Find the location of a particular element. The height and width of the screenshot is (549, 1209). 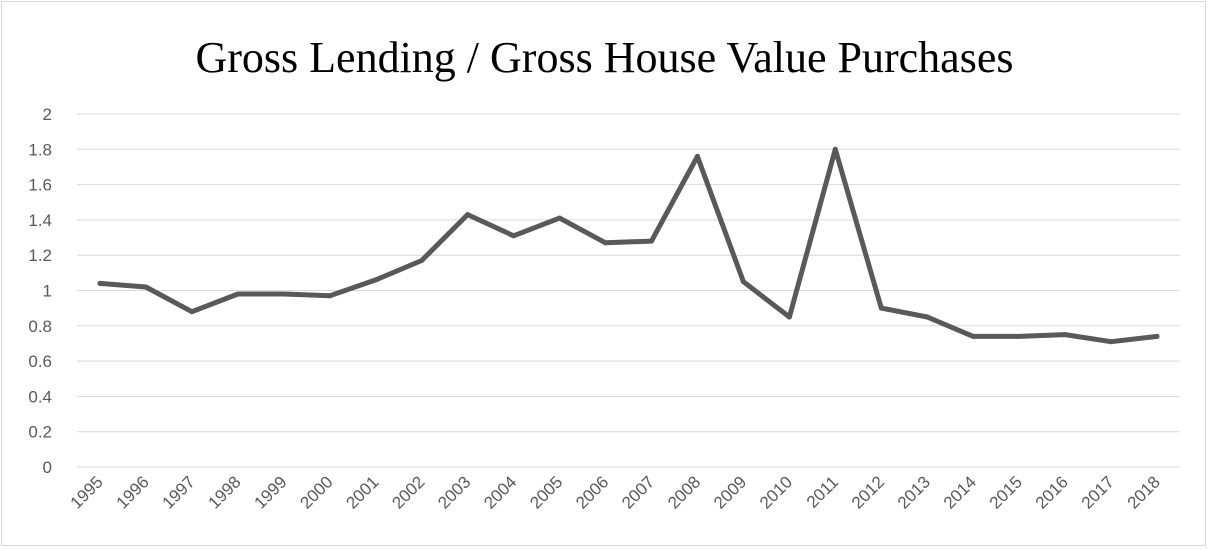

y-tick-label: 0 is located at coordinates (47, 467).